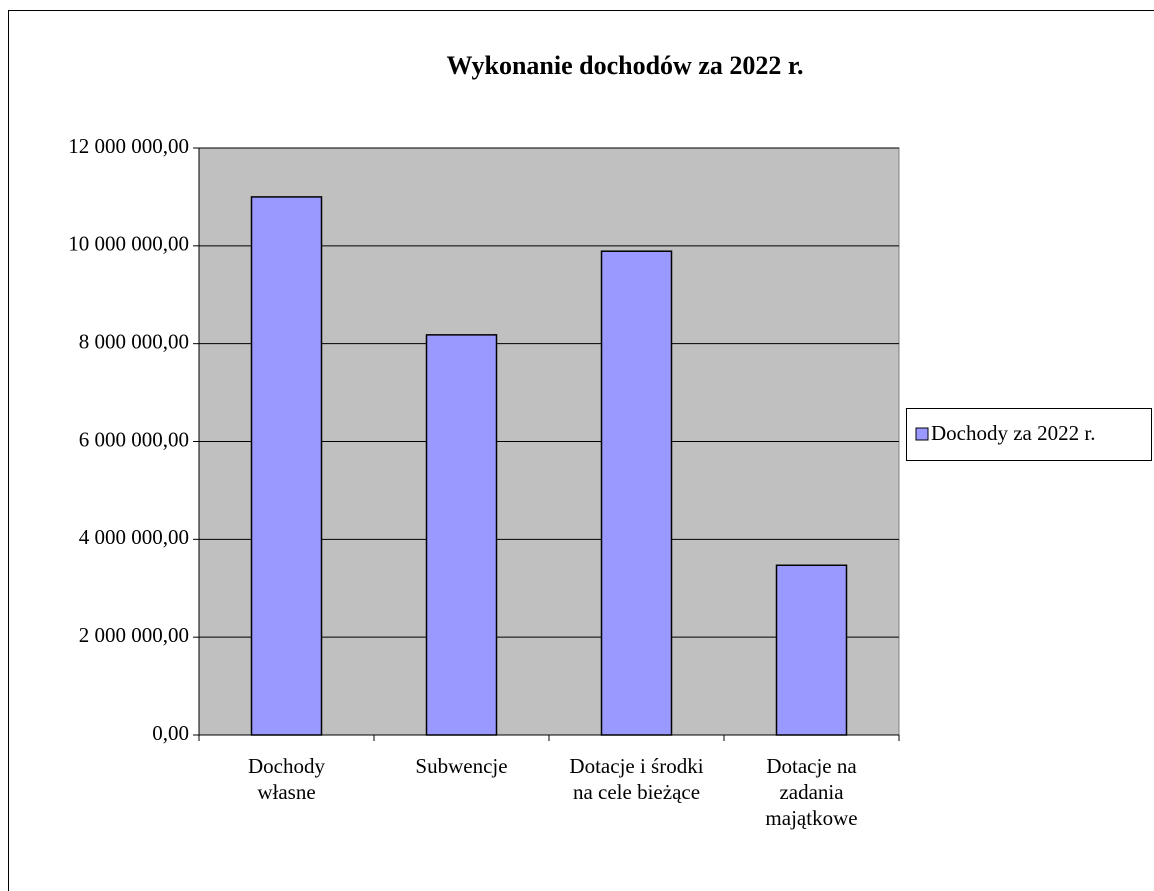 This screenshot has width=1154, height=891. I want to click on legend-marker, so click(922, 434).